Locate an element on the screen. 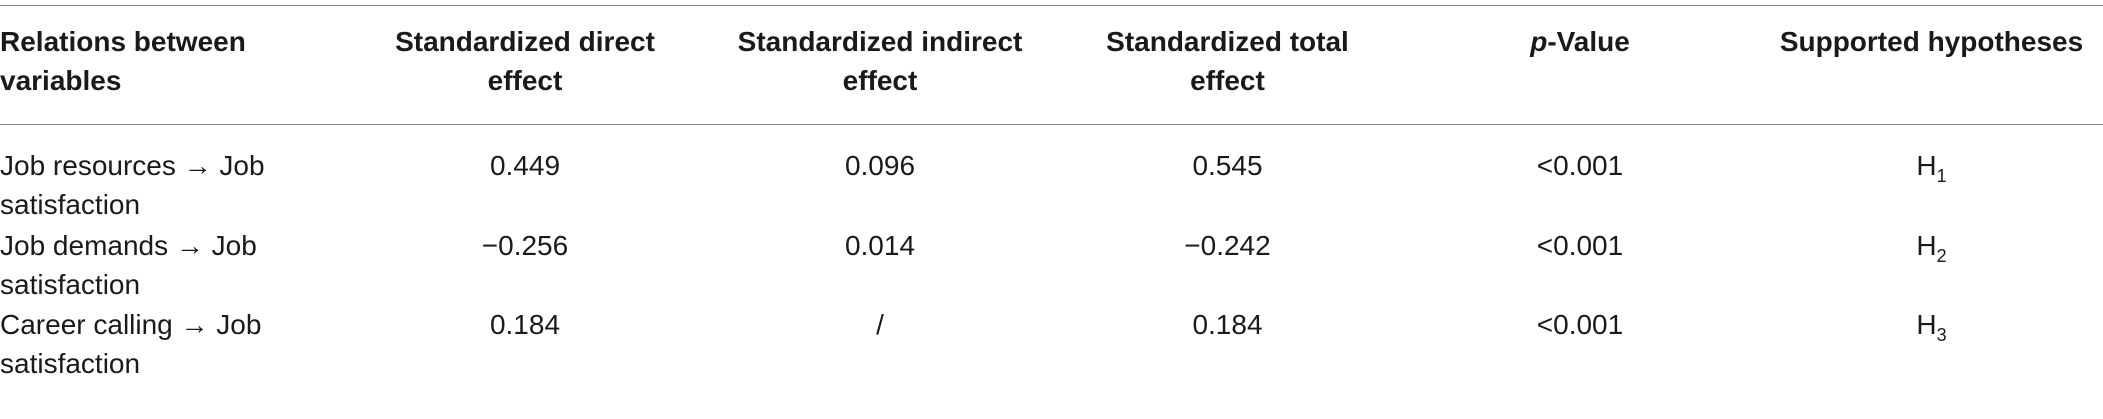 Image resolution: width=2103 pixels, height=419 pixels. cell-relation: Career calling → Job satisfaction is located at coordinates (131, 344).